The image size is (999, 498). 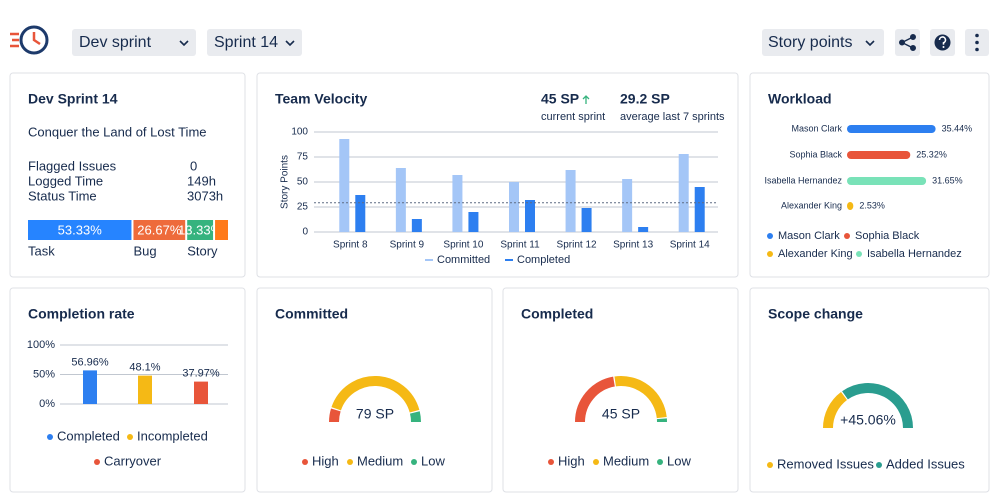 I want to click on legend-label: Sophia Black, so click(x=887, y=236).